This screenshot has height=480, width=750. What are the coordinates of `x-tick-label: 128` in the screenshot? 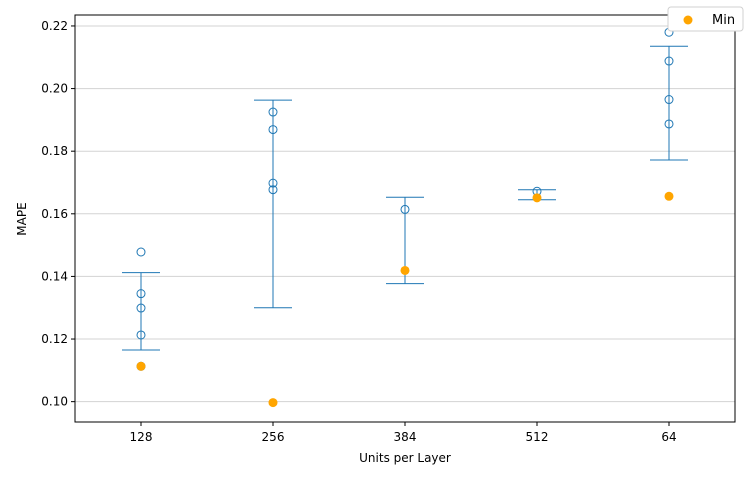 It's located at (141, 437).